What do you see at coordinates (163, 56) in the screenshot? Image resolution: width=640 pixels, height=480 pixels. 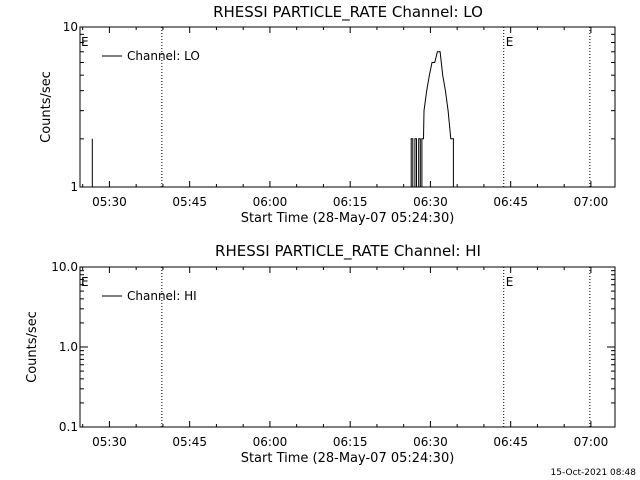 I see `legend-label: Channel: LO` at bounding box center [163, 56].